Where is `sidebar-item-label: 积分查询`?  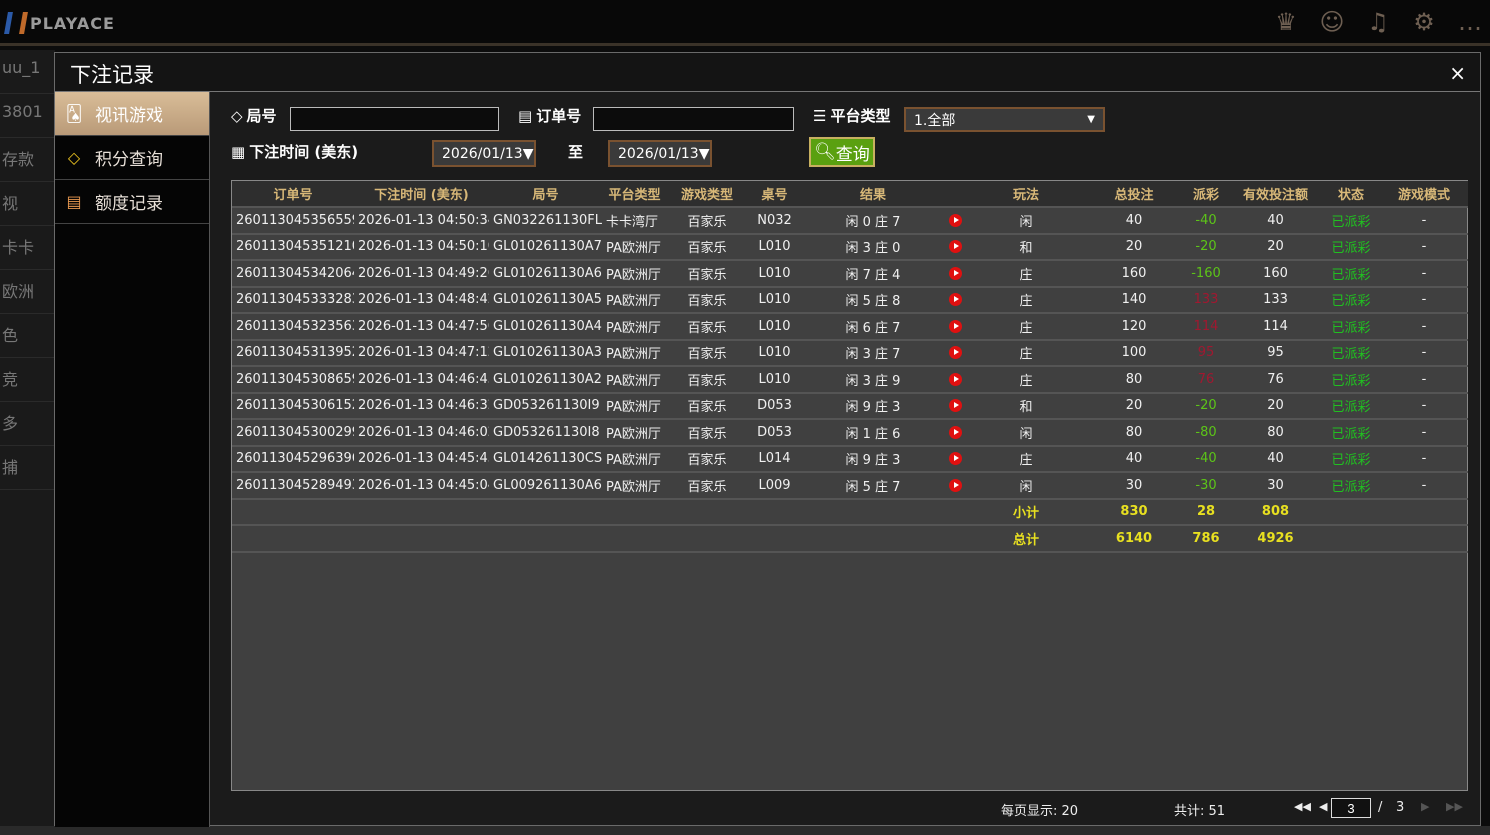 sidebar-item-label: 积分查询 is located at coordinates (129, 160).